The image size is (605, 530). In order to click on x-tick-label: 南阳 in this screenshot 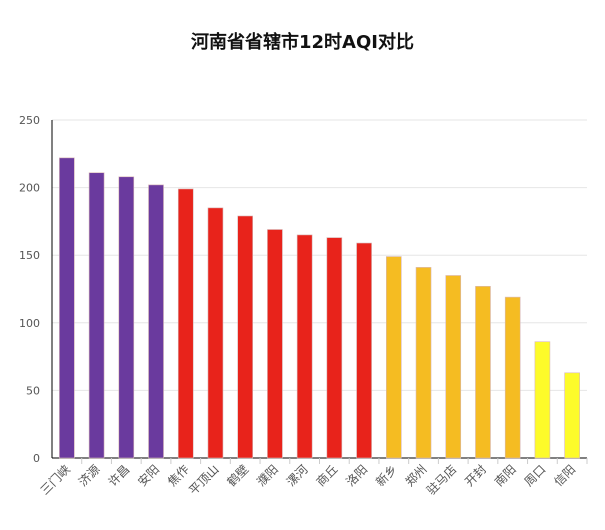, I will do `click(505, 476)`.